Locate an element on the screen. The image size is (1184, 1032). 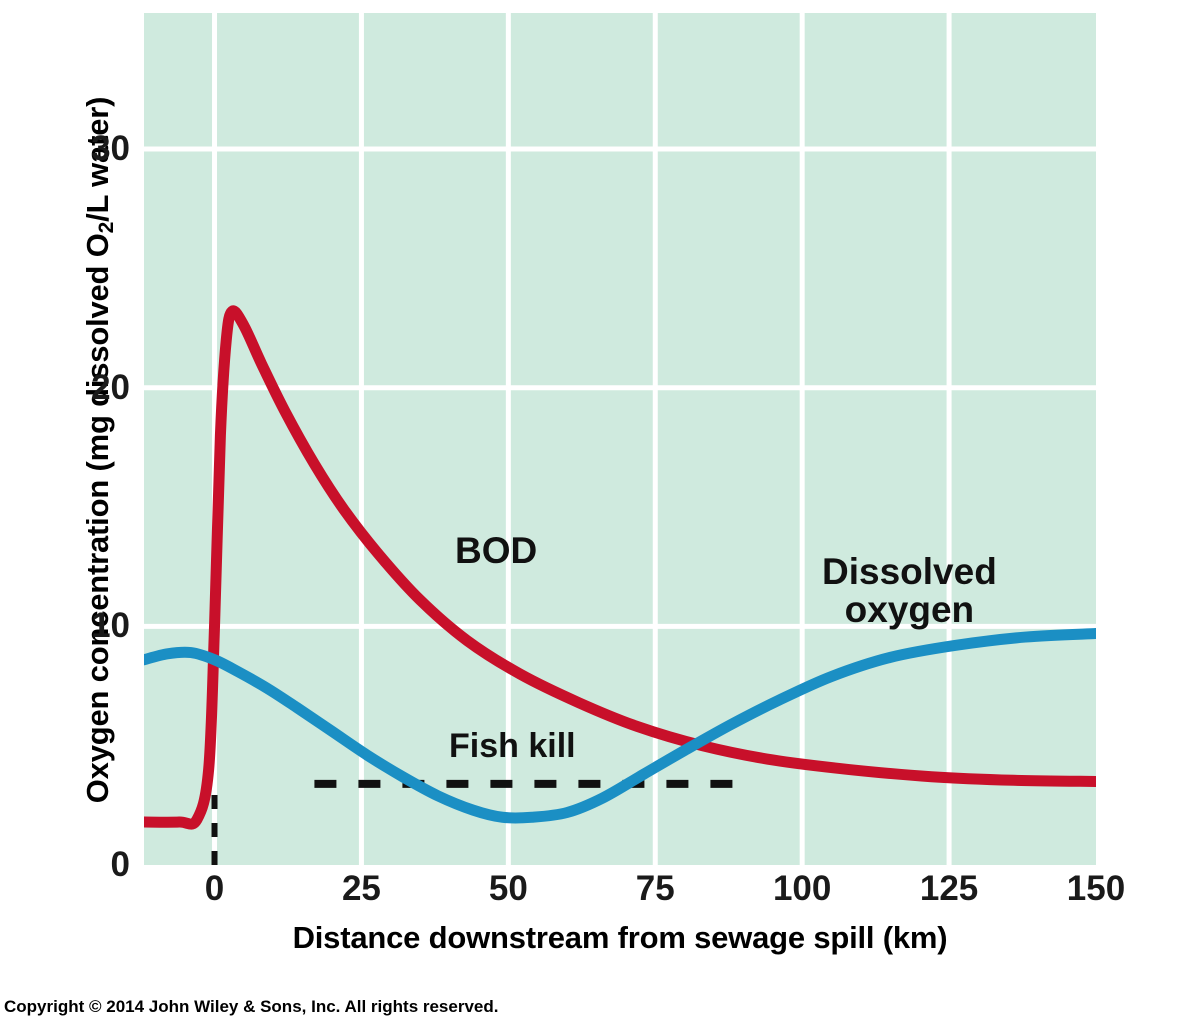
series-label-dissolved-oxygen: Dissolved oxygen is located at coordinates (909, 591).